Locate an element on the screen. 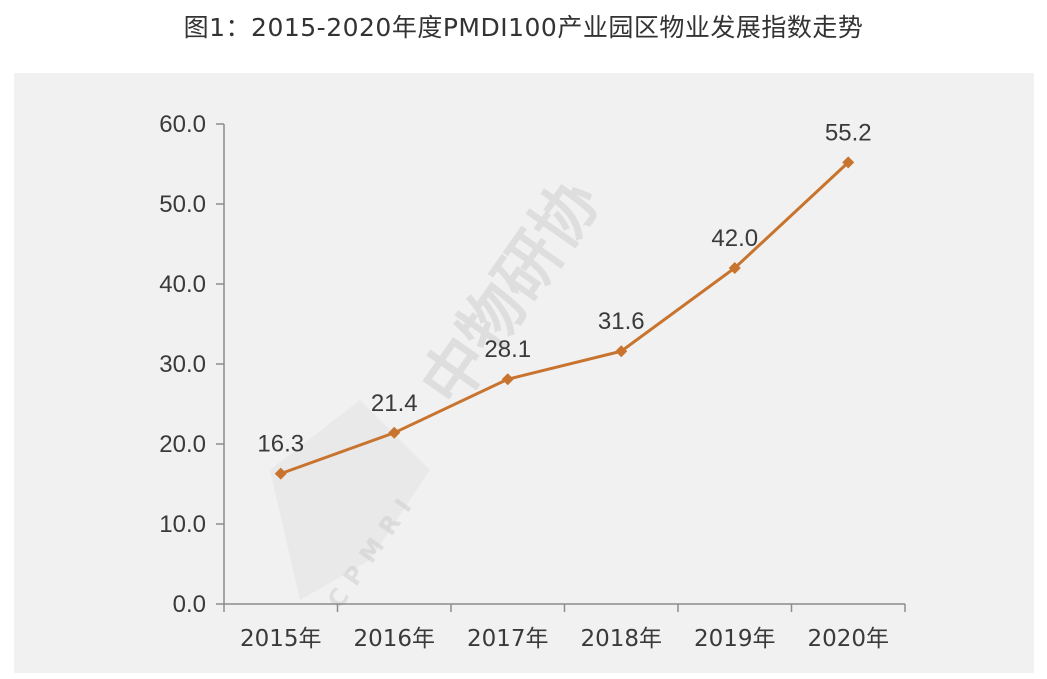 This screenshot has width=1047, height=679. y-tick-label: 30.0 is located at coordinates (182, 364).